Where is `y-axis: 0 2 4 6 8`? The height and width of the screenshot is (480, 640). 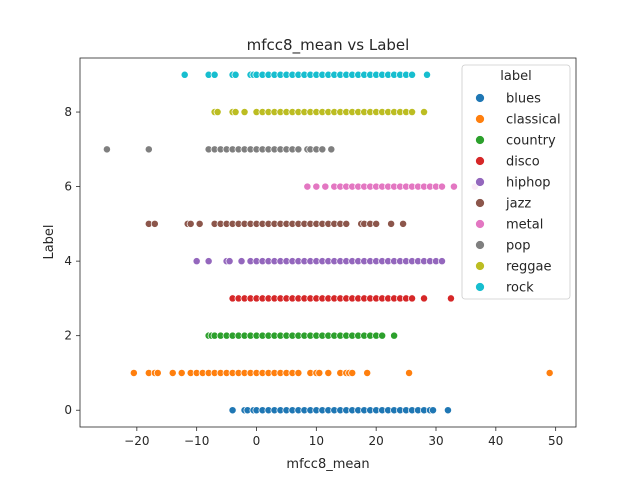 y-axis: 0 2 4 6 8 is located at coordinates (72, 261).